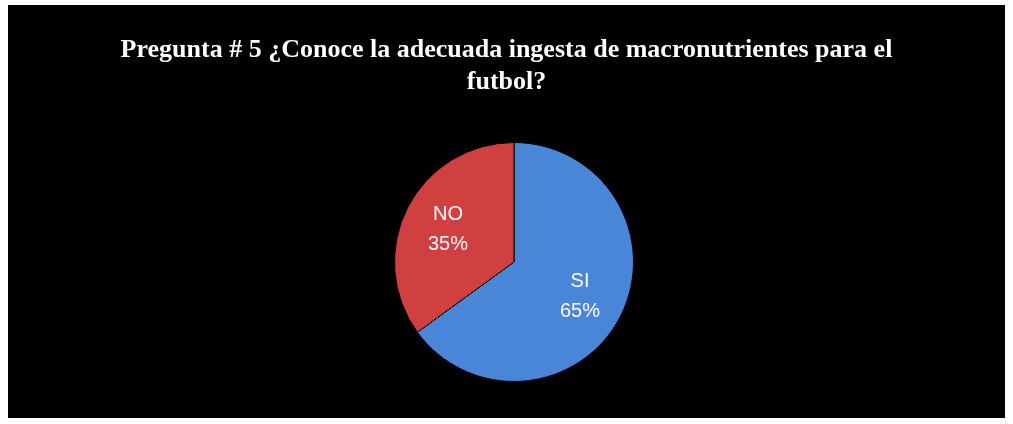 Image resolution: width=1013 pixels, height=424 pixels. Describe the element at coordinates (580, 310) in the screenshot. I see `data-label: 65%` at that location.